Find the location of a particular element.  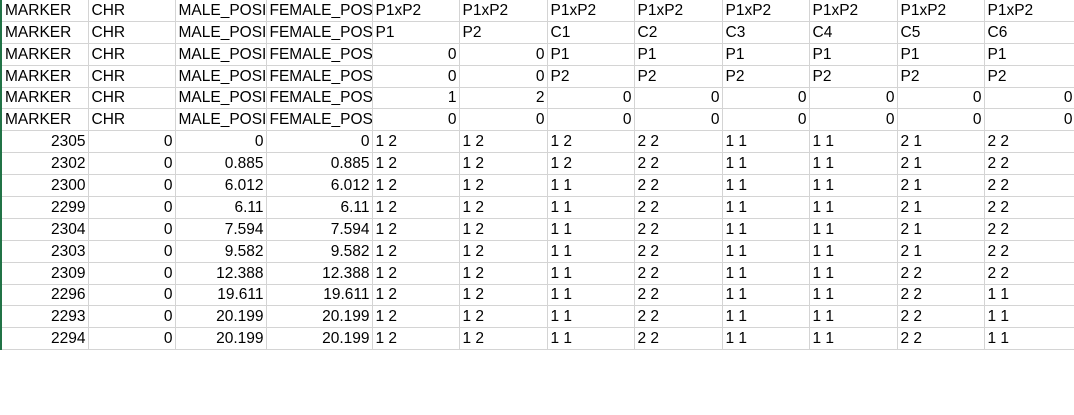

cell: 2305 is located at coordinates (44, 142).